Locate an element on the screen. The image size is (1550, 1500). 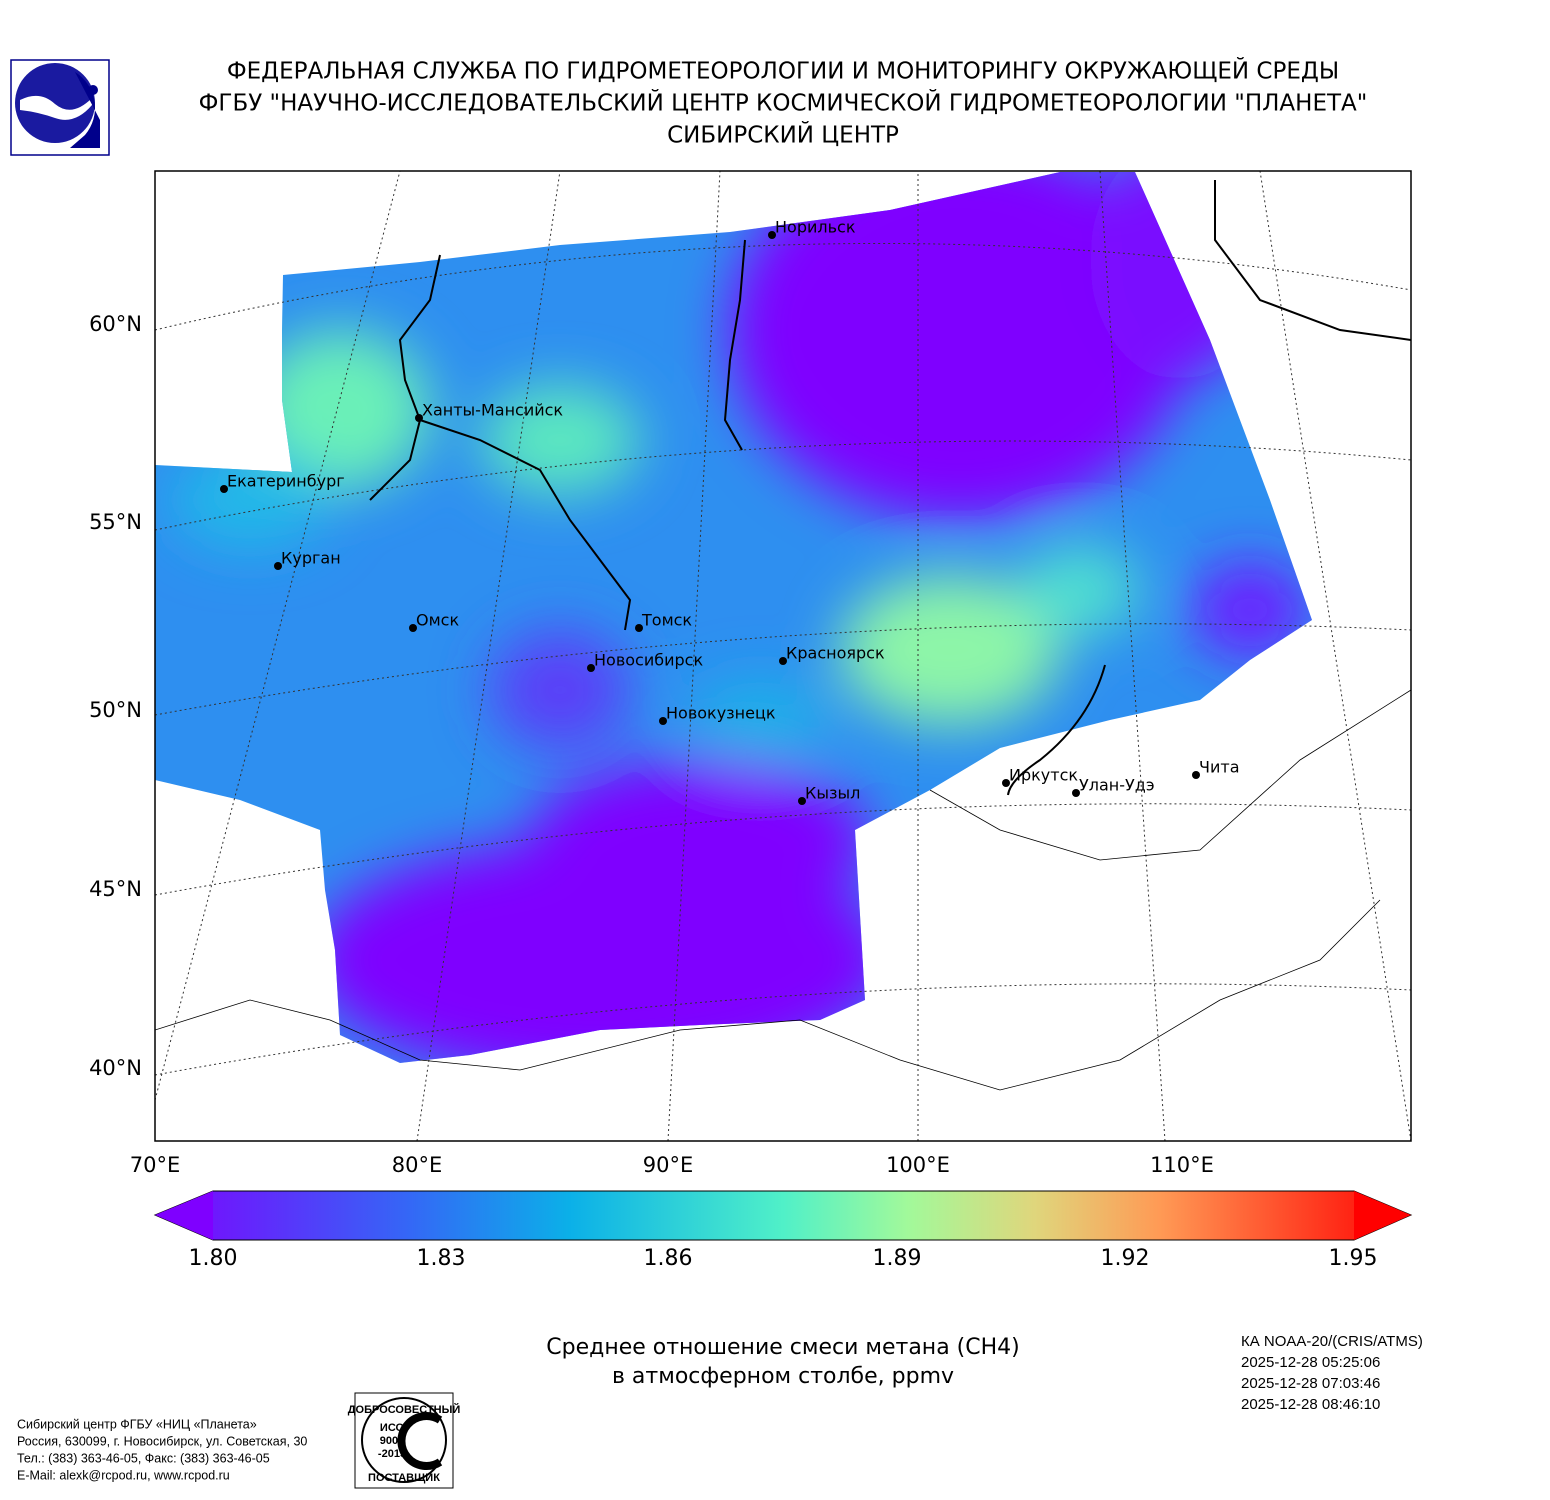
city-label: Ханты-Мансийск is located at coordinates (492, 410).